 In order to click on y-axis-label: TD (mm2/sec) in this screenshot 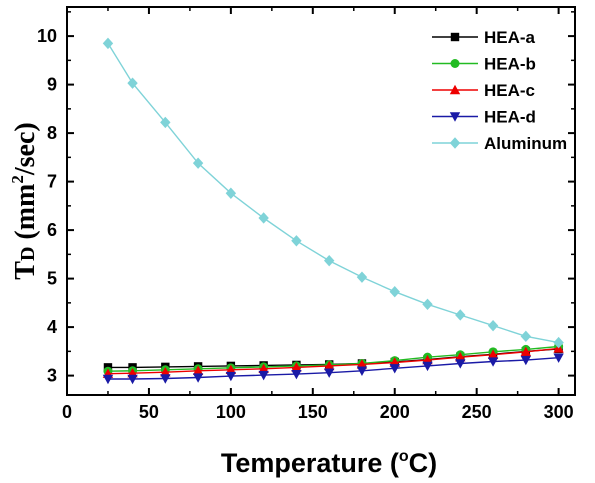, I will do `click(24, 200)`.